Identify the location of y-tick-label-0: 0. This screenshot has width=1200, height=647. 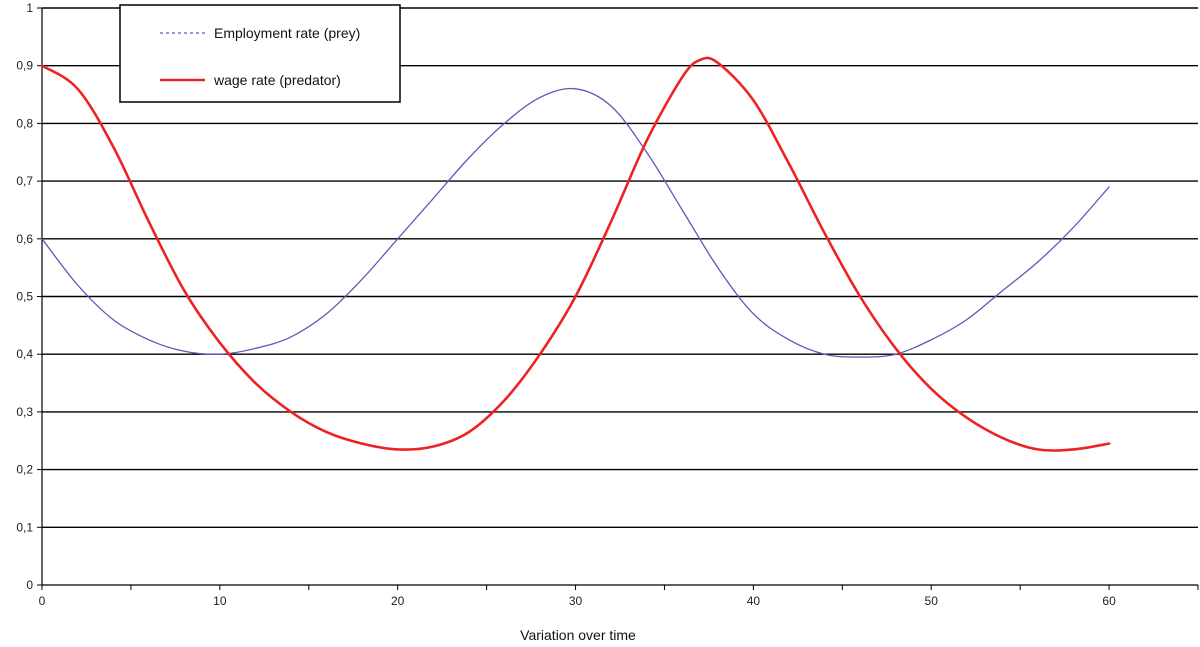
(29, 585).